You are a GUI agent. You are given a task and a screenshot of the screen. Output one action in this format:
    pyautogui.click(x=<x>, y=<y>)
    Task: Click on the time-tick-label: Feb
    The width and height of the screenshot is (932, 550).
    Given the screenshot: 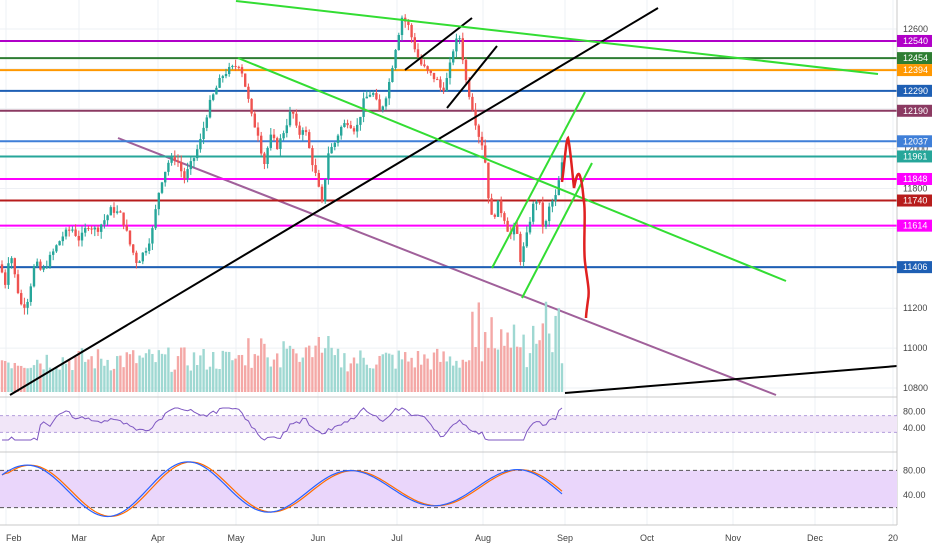 What is the action you would take?
    pyautogui.click(x=14, y=538)
    